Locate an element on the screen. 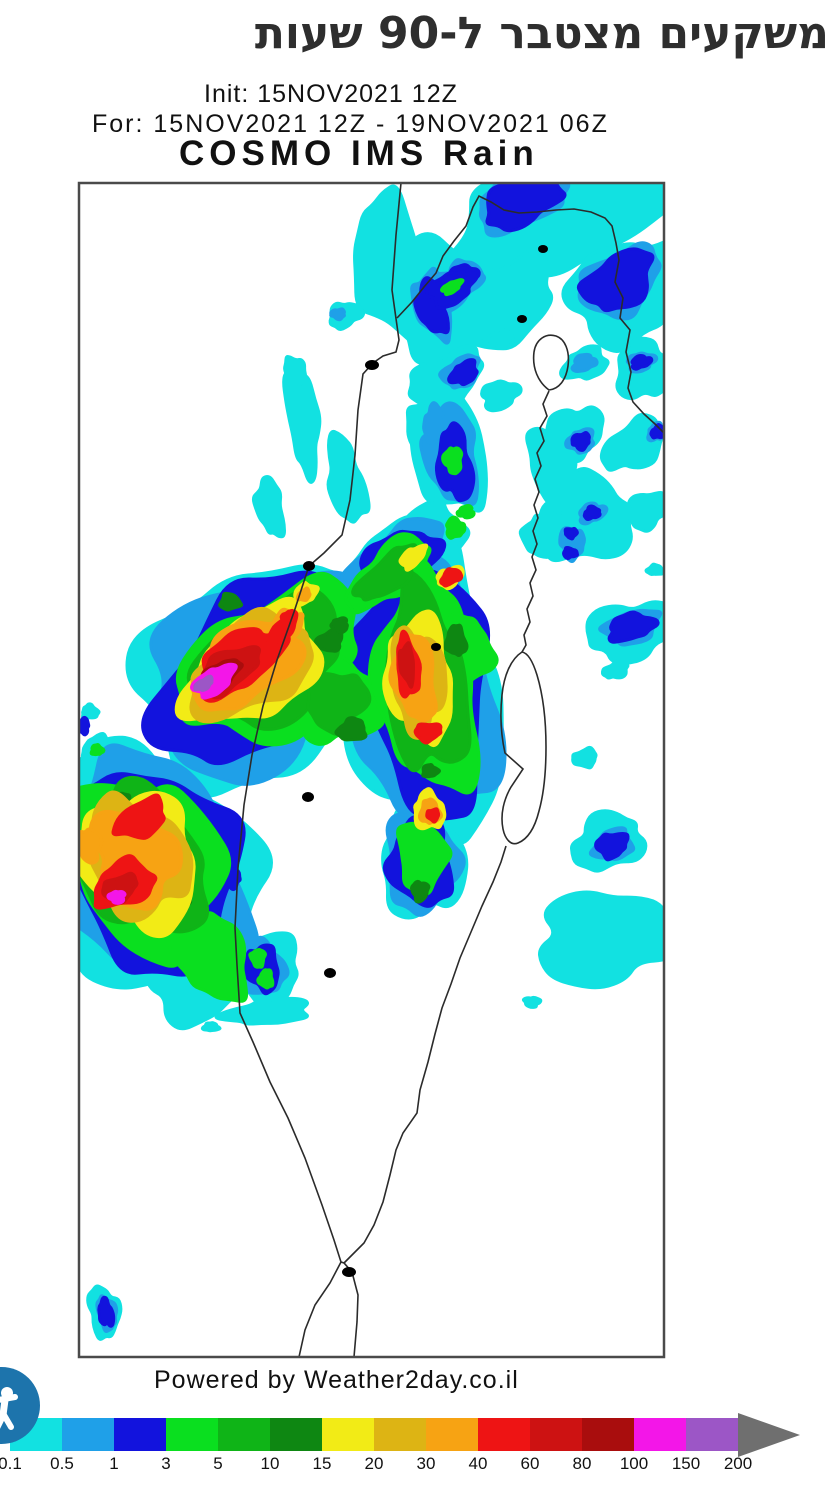 This screenshot has height=1500, width=829. jordan-border is located at coordinates (425, 1054).